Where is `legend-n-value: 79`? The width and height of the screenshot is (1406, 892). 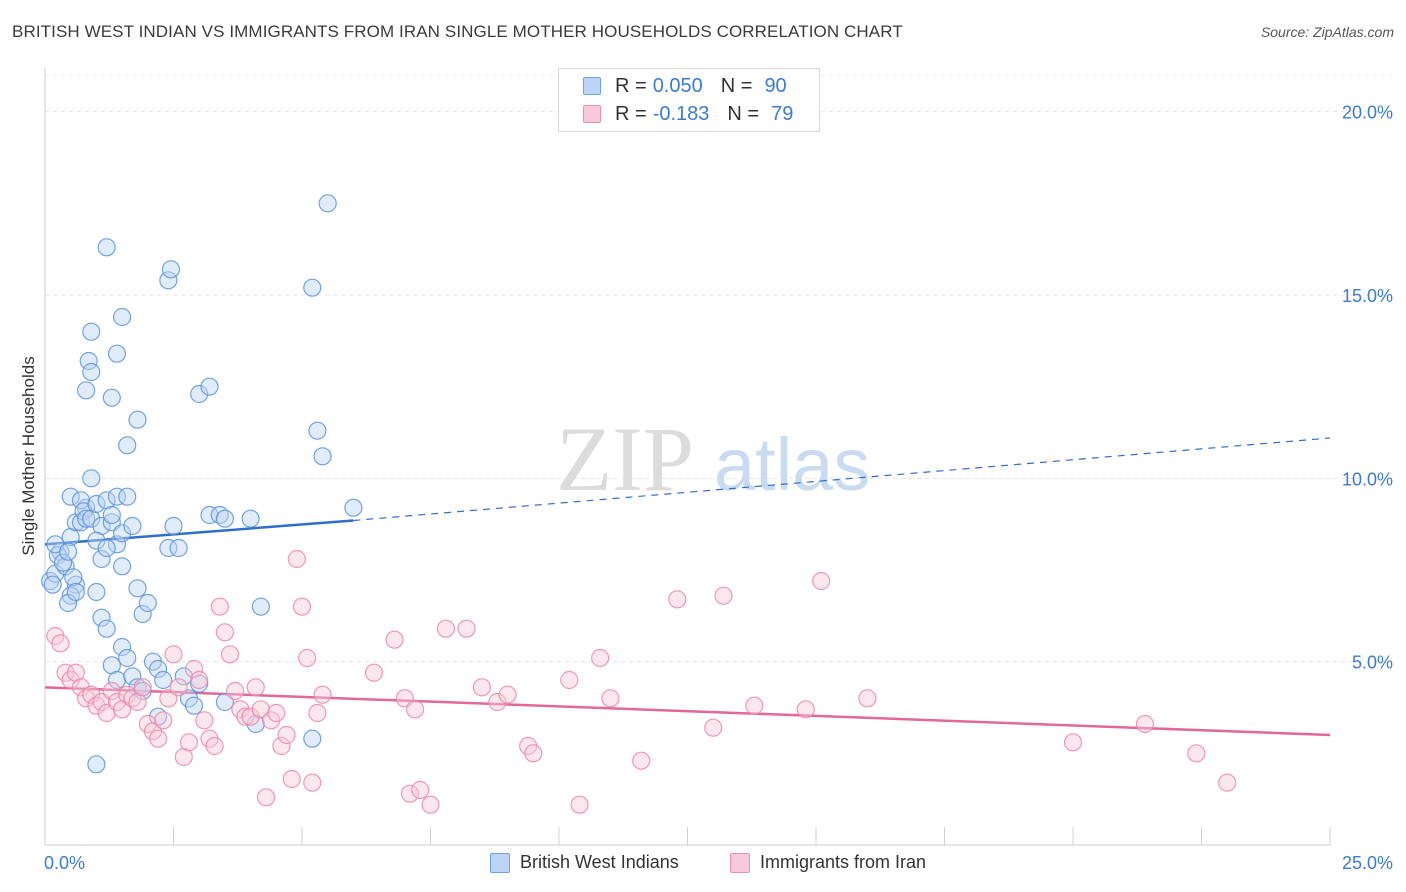
legend-n-value: 79 is located at coordinates (782, 113).